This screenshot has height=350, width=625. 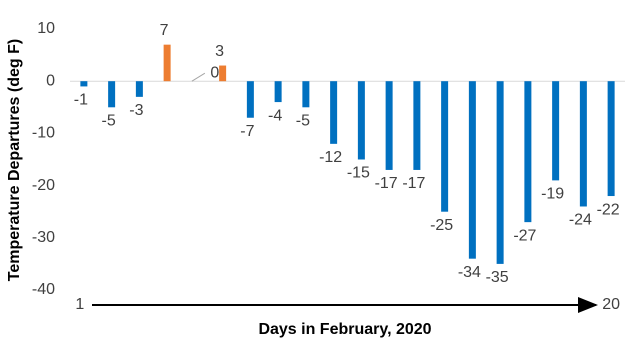 What do you see at coordinates (330, 157) in the screenshot?
I see `data-label: -12` at bounding box center [330, 157].